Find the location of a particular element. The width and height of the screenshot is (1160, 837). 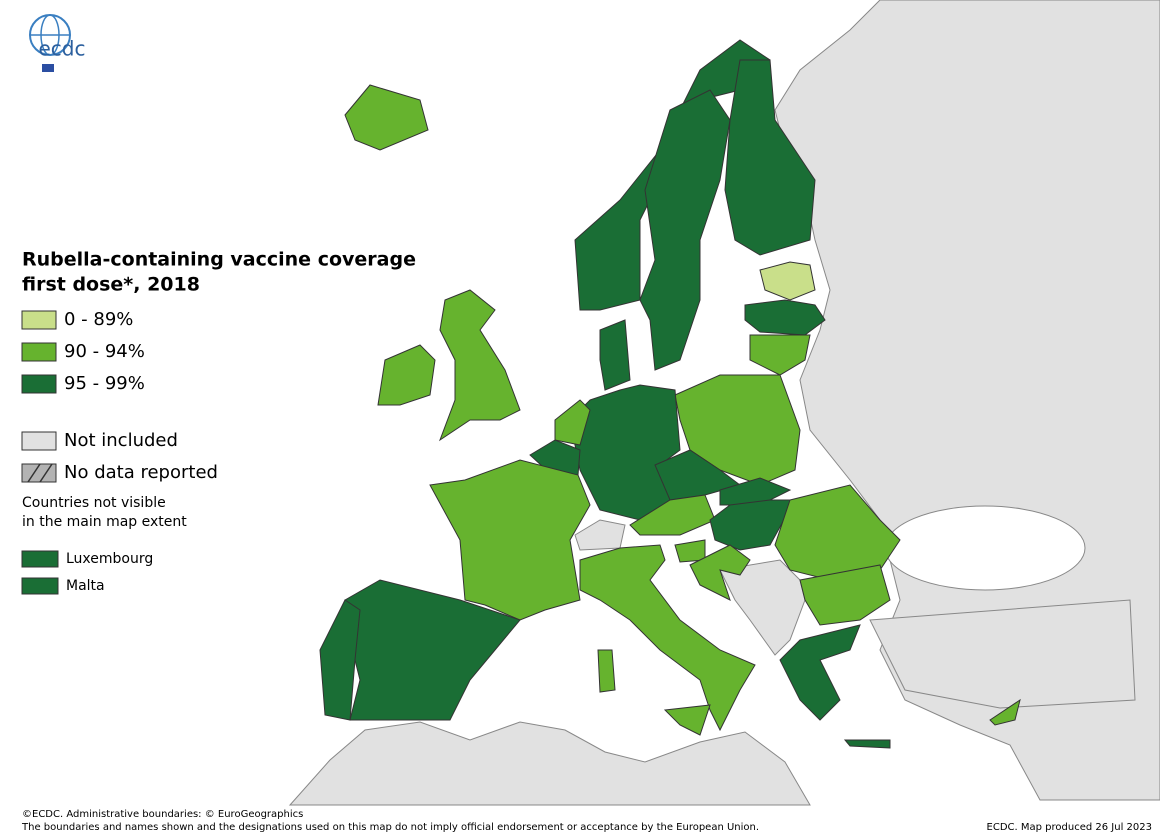

footer-produced: ECDC. Map produced 26 Jul 2023 is located at coordinates (1069, 827).